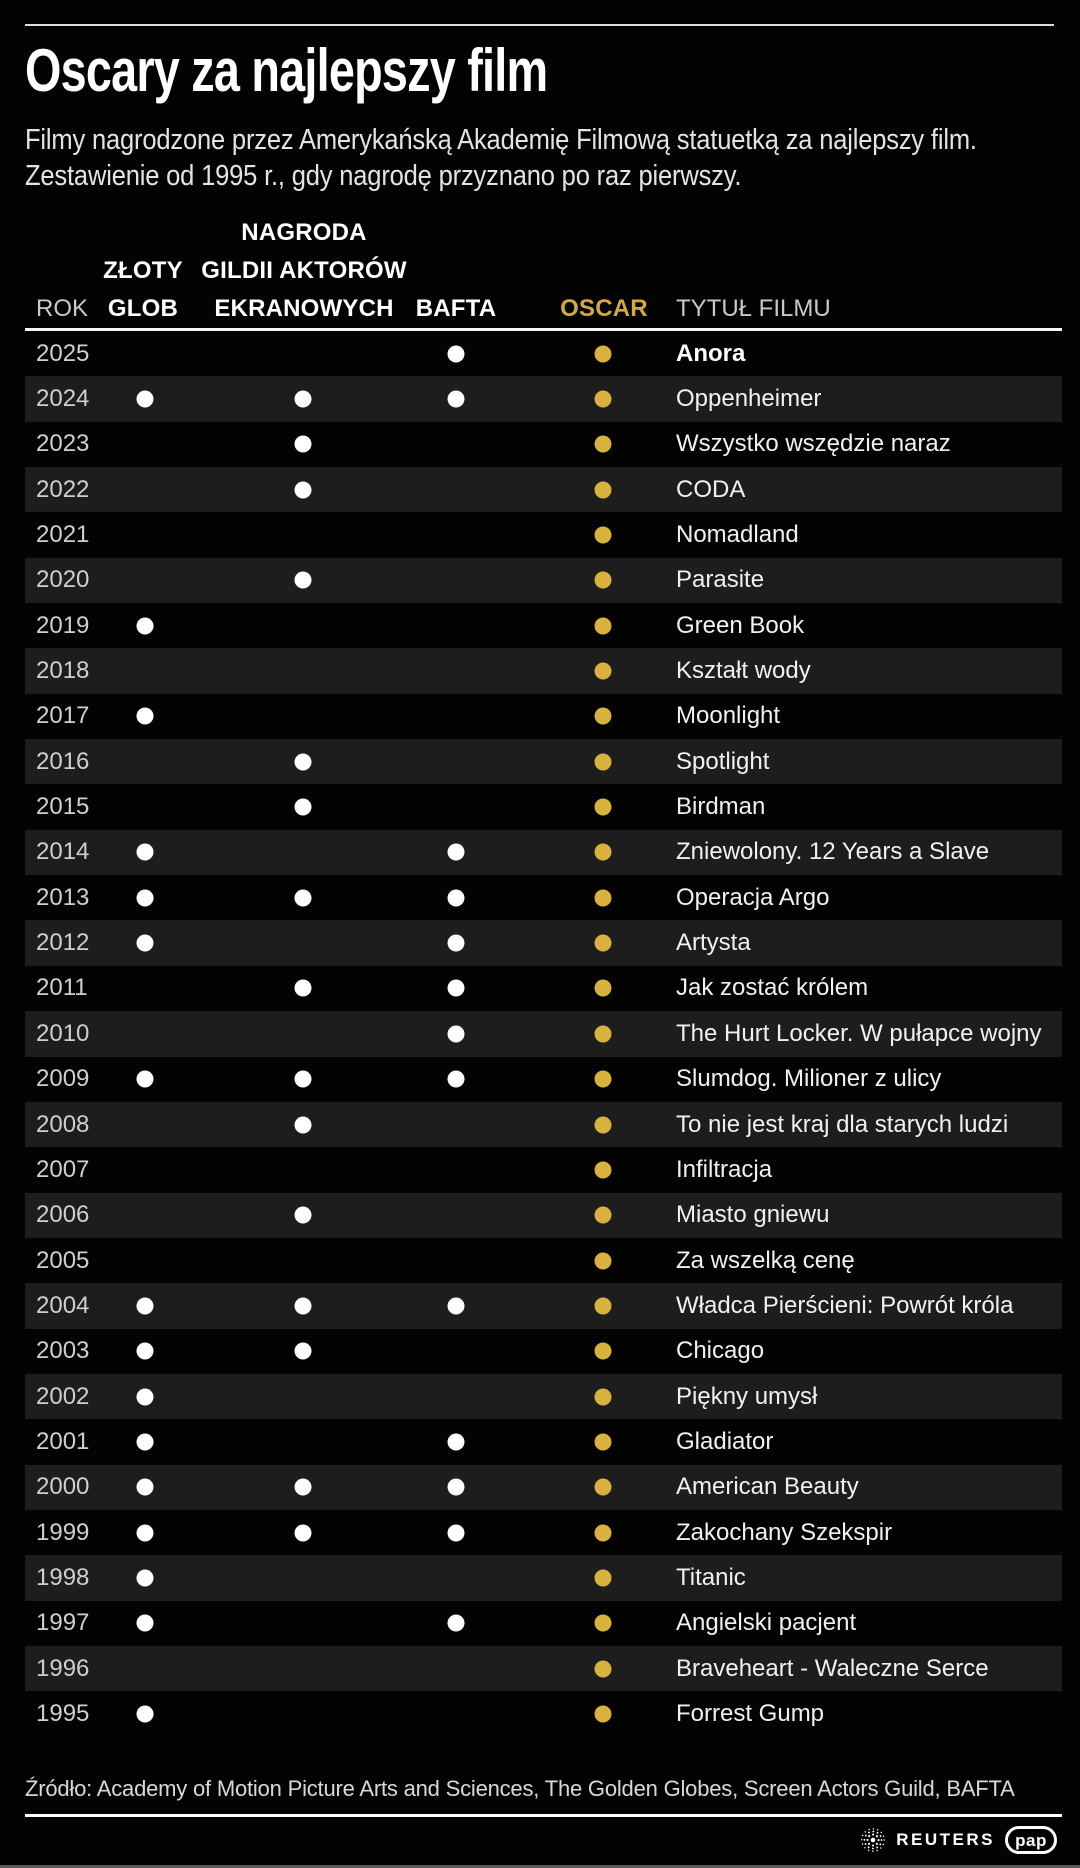 The width and height of the screenshot is (1080, 1868). I want to click on film-title-cell: Anora, so click(711, 353).